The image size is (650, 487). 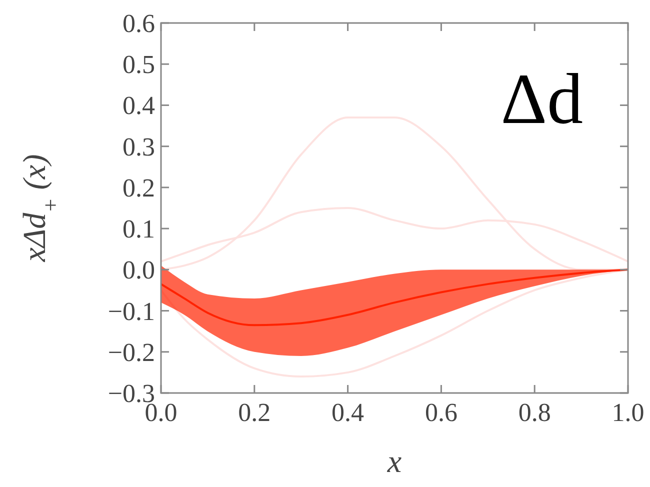 What do you see at coordinates (131, 311) in the screenshot?
I see `y-tick-label: −0.1` at bounding box center [131, 311].